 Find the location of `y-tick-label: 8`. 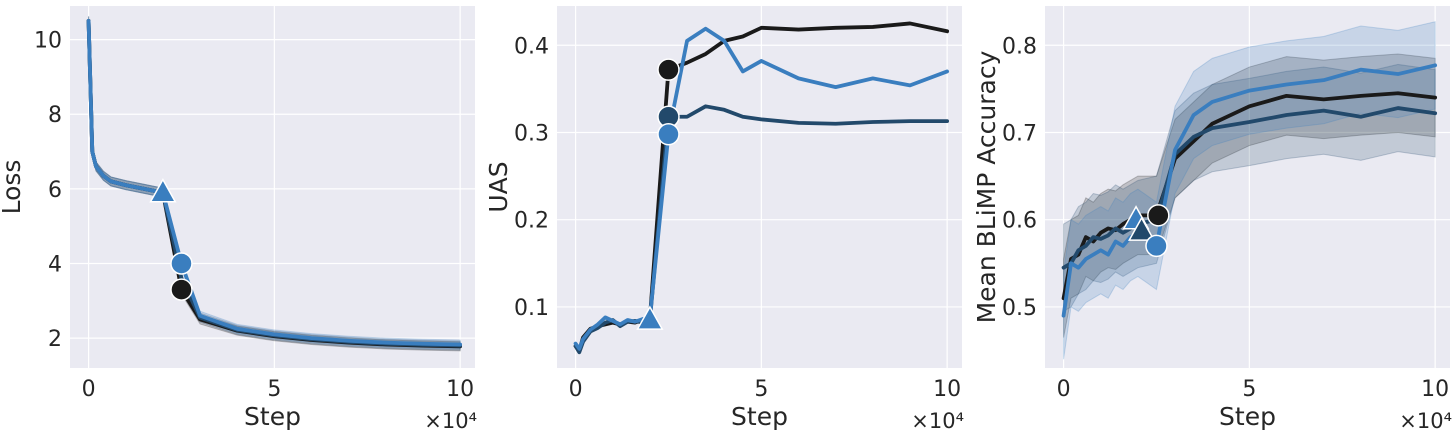

y-tick-label: 8 is located at coordinates (55, 115).